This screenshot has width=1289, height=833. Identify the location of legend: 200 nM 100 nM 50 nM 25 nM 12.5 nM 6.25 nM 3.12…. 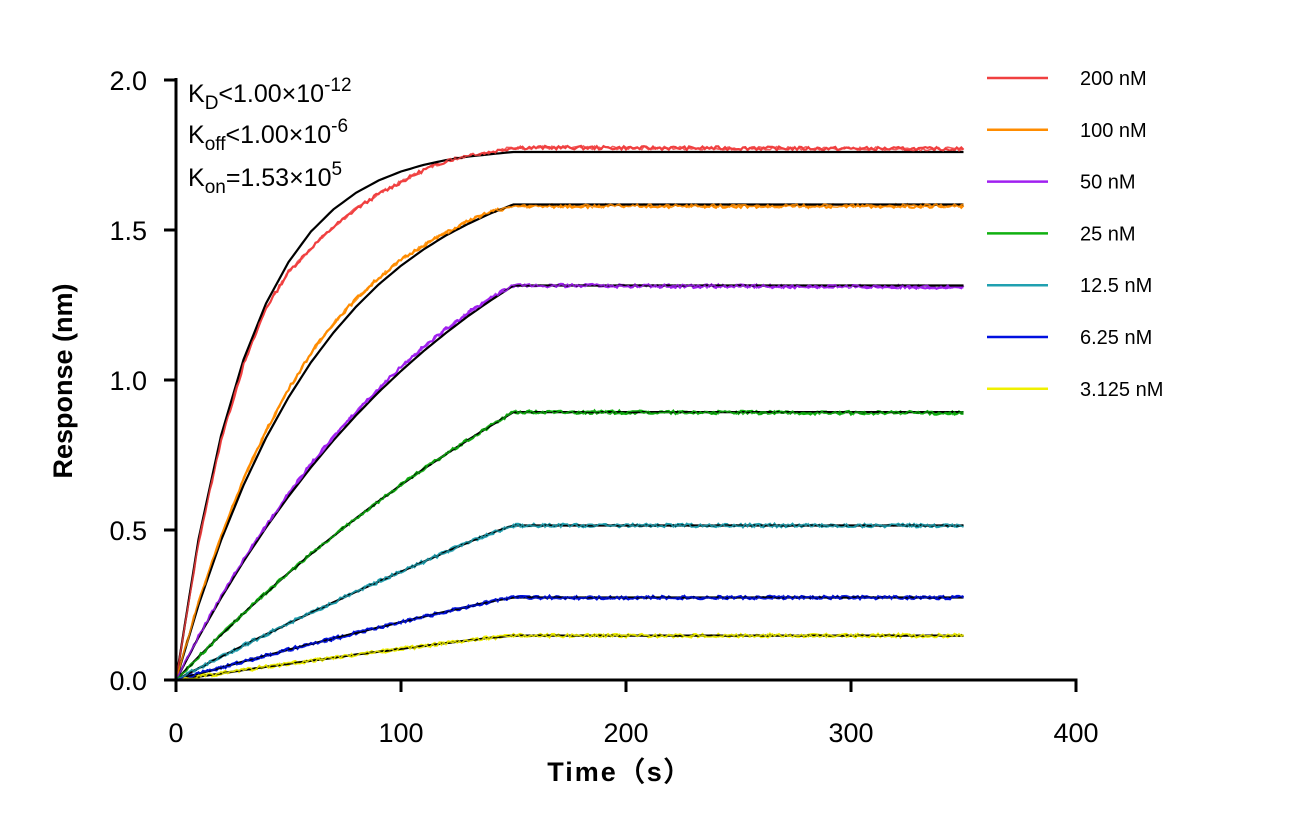
(1075, 234).